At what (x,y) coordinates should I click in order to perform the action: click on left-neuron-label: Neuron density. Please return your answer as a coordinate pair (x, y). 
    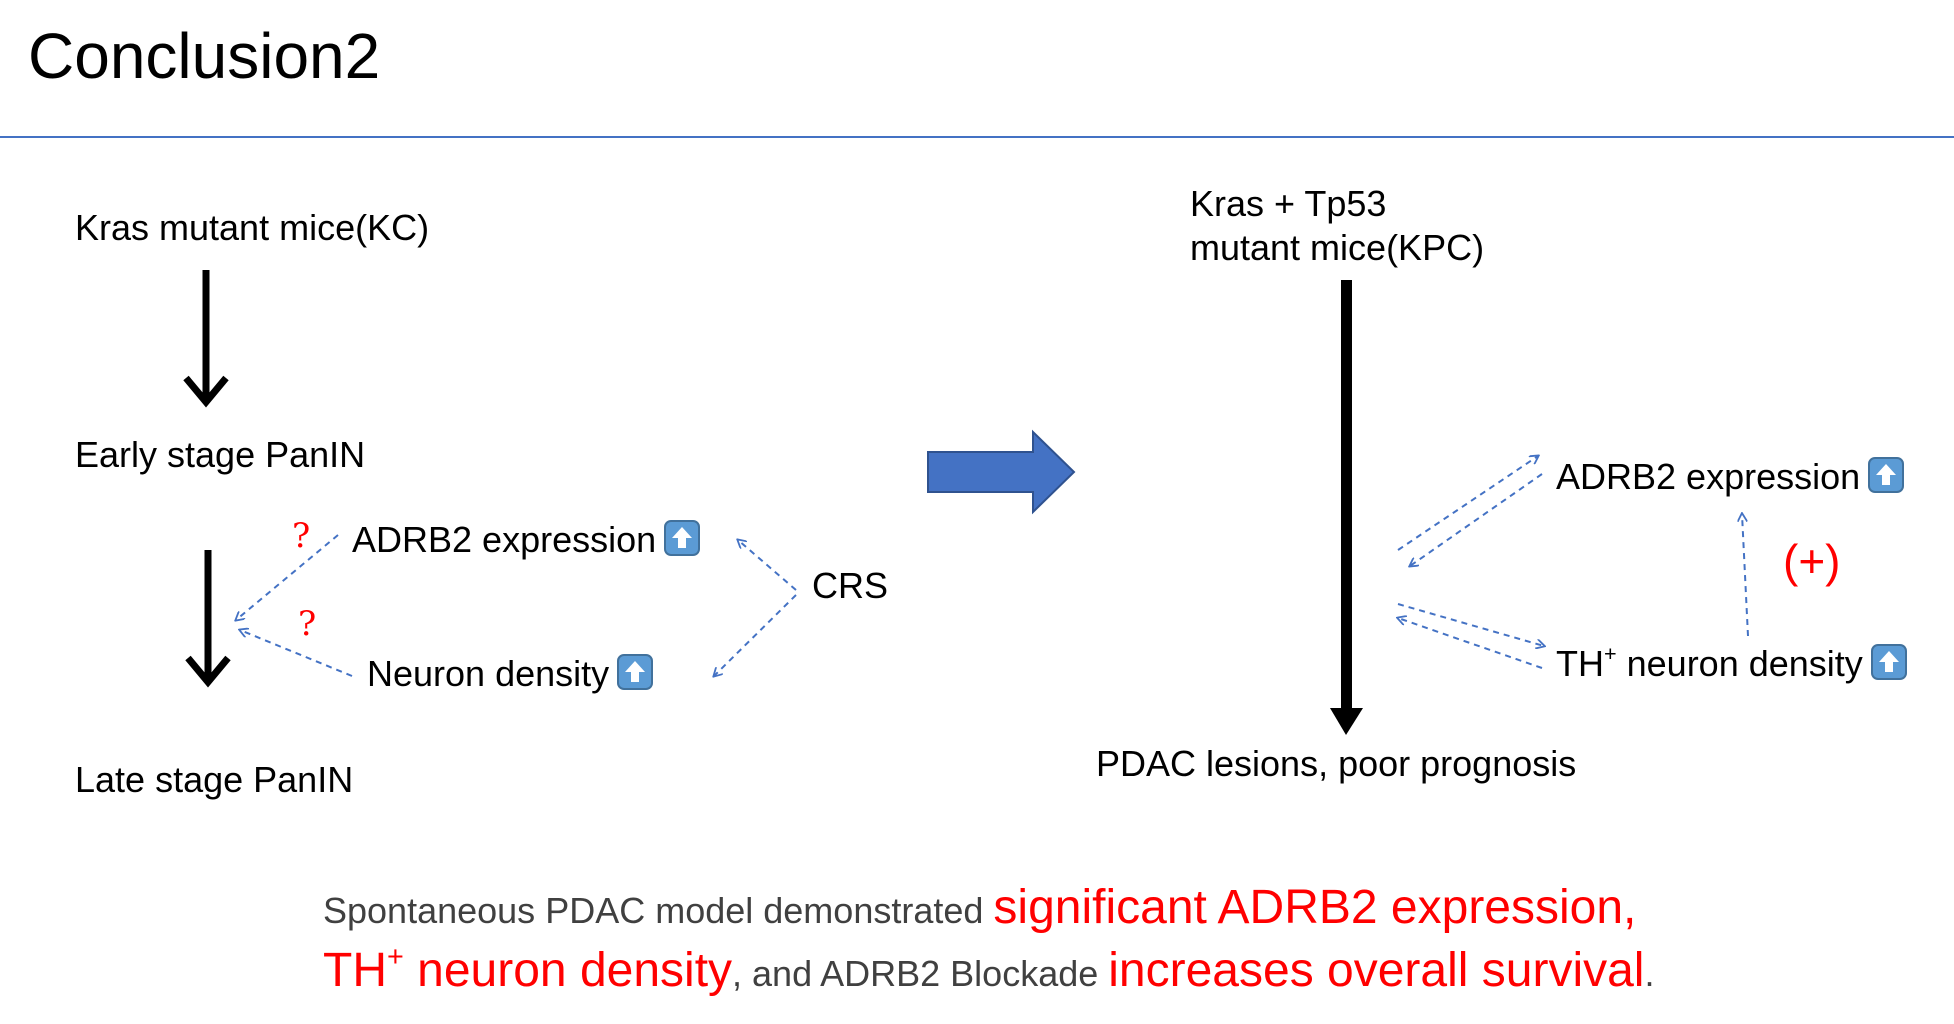
    Looking at the image, I should click on (488, 673).